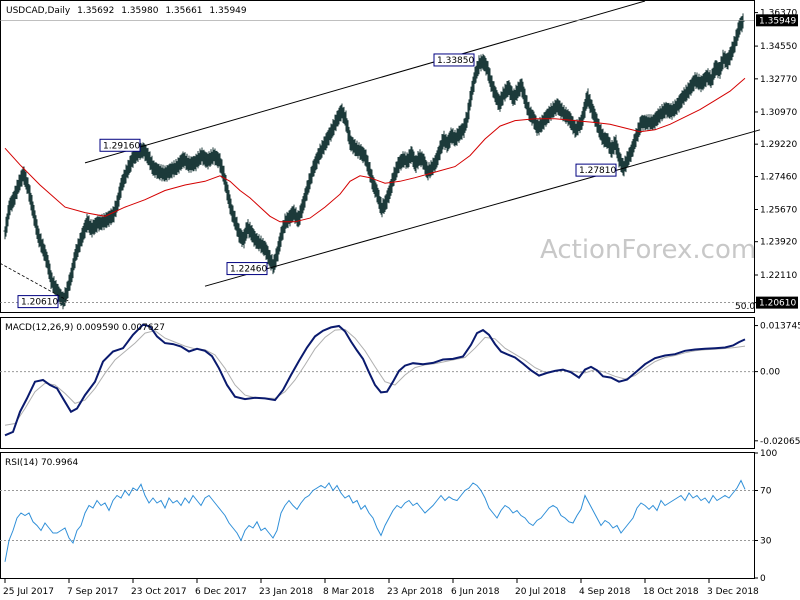 The width and height of the screenshot is (800, 600). I want to click on price-annotation: 1.33850, so click(454, 60).